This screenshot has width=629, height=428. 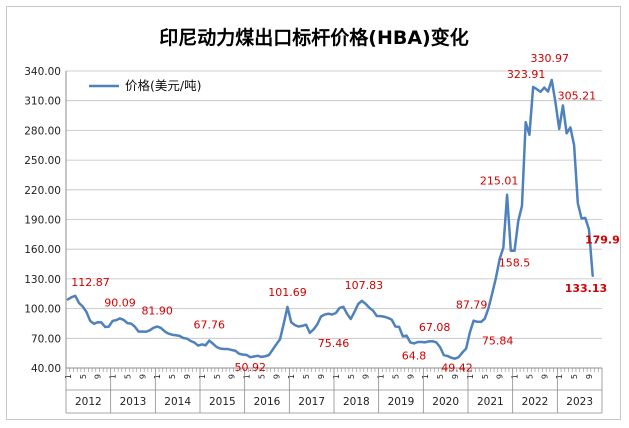 I want to click on data-label: 179.9, so click(x=602, y=239).